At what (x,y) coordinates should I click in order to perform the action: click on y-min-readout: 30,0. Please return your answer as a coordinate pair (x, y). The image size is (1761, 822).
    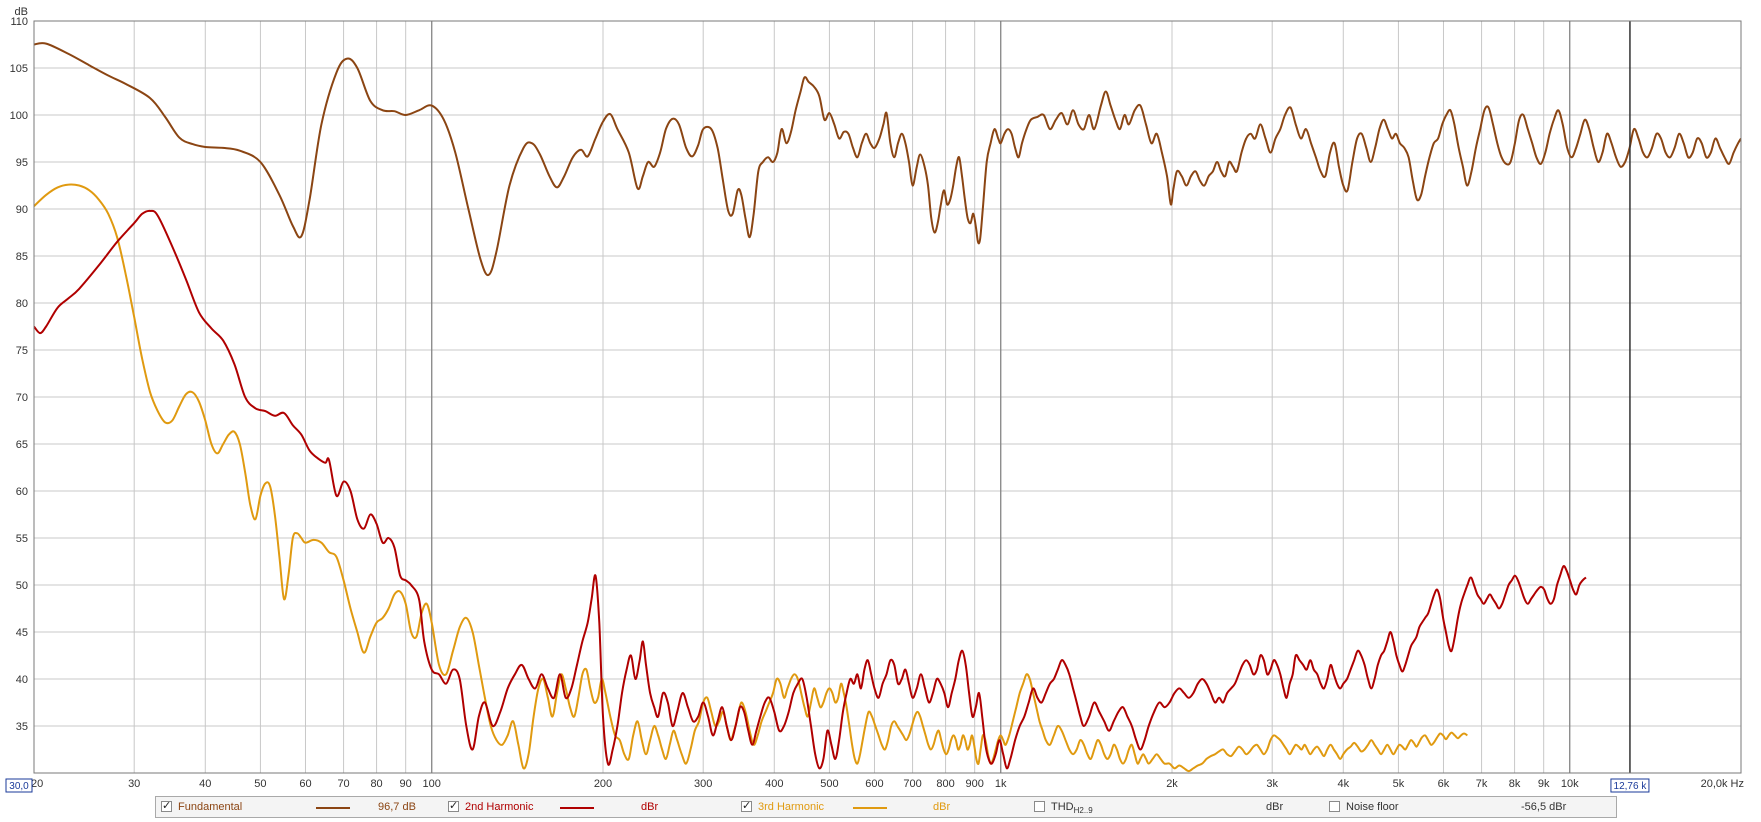
    Looking at the image, I should click on (19, 786).